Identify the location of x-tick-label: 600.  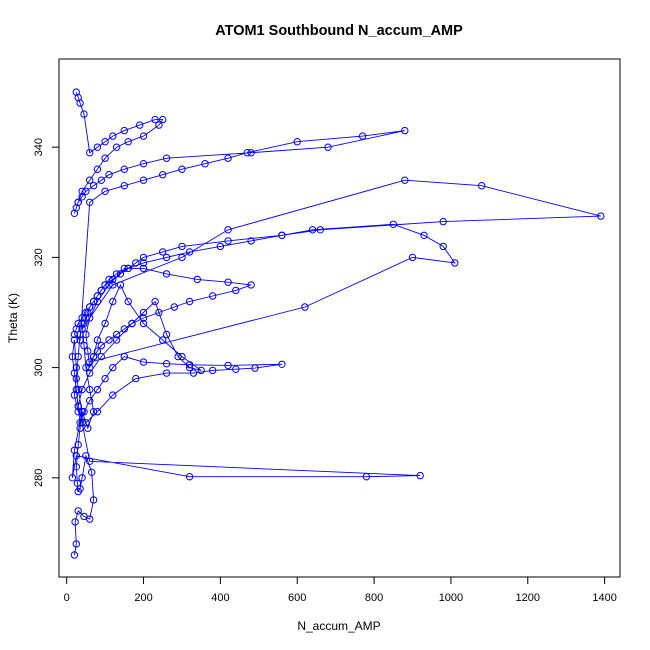
(297, 598).